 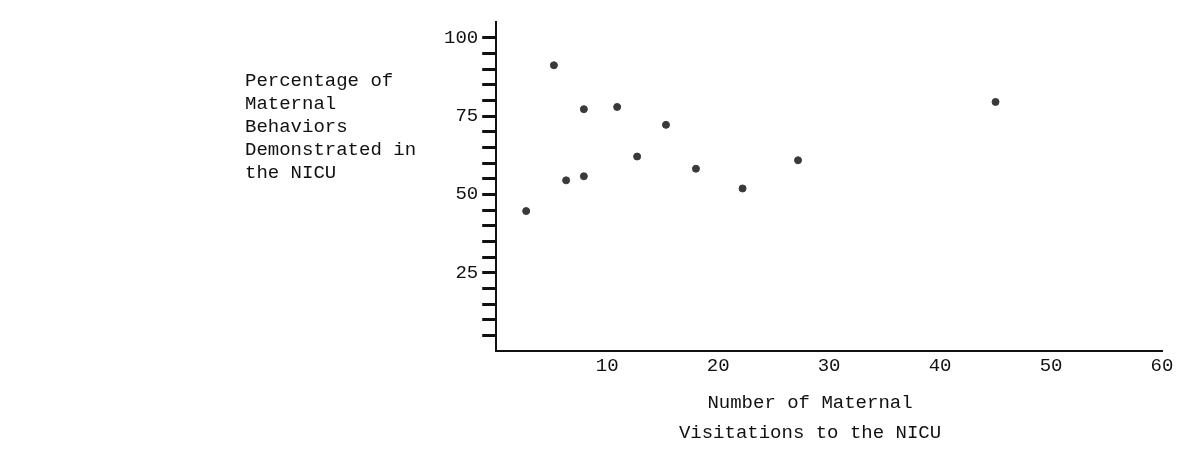 What do you see at coordinates (810, 418) in the screenshot?
I see `x-axis-title: Number of Maternal Visitations to the NICU` at bounding box center [810, 418].